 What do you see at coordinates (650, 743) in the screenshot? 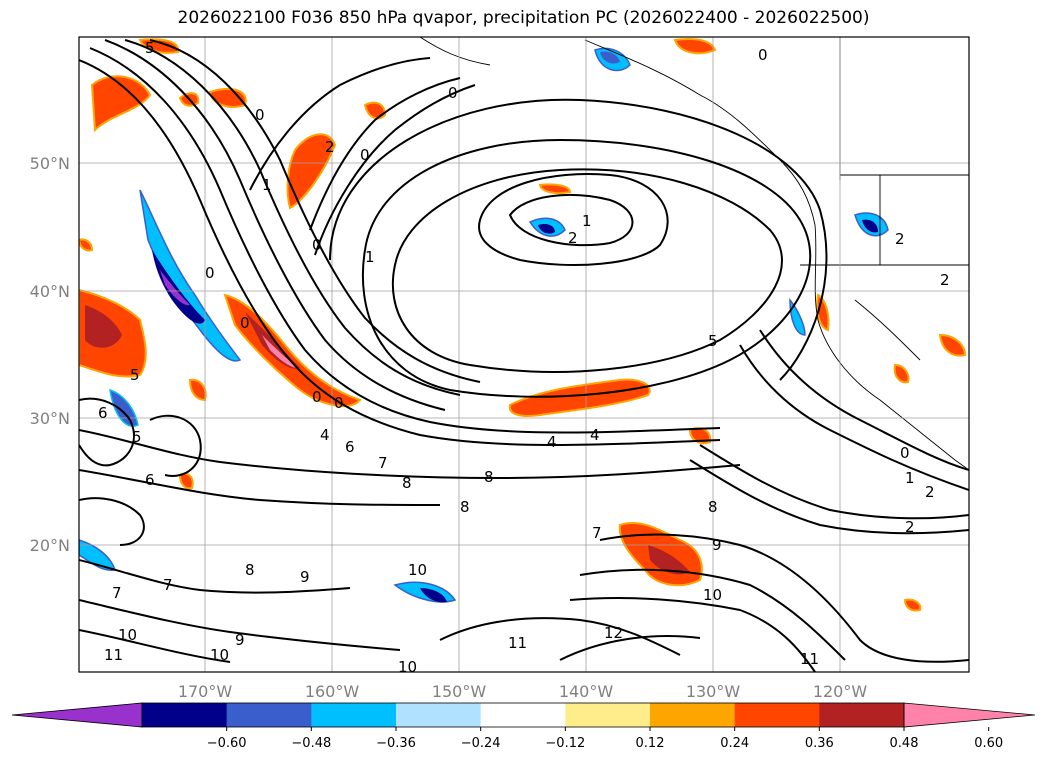
I see `colorbar-tick-label: 0.12` at bounding box center [650, 743].